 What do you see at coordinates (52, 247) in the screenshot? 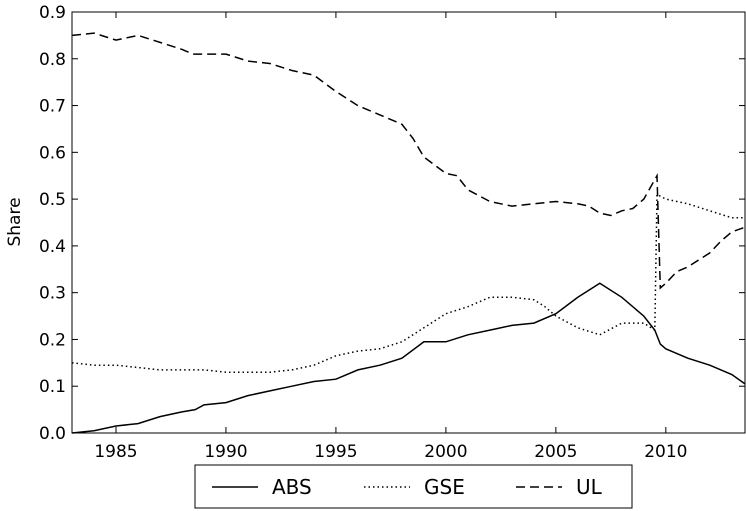
I see `y-tick-label: 0.4` at bounding box center [52, 247].